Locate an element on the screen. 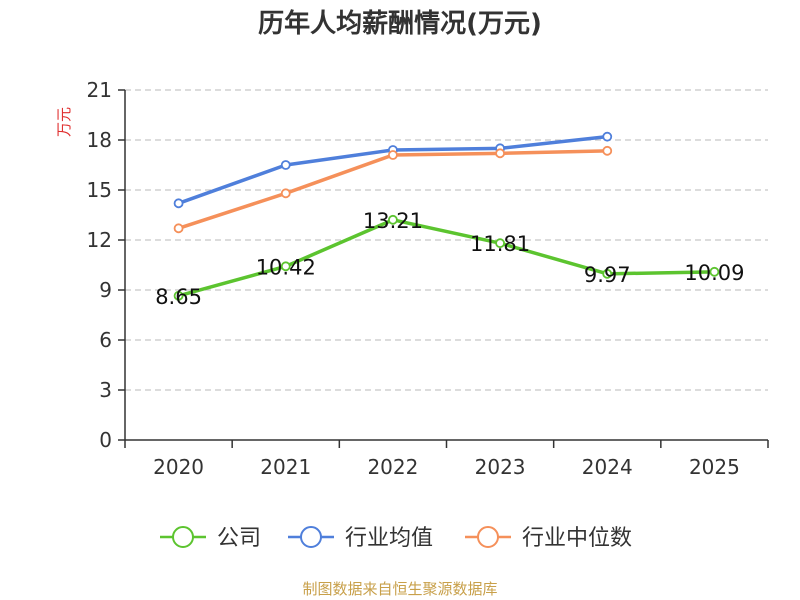 Image resolution: width=800 pixels, height=600 pixels. y-tick-label-15: 15 is located at coordinates (99, 190).